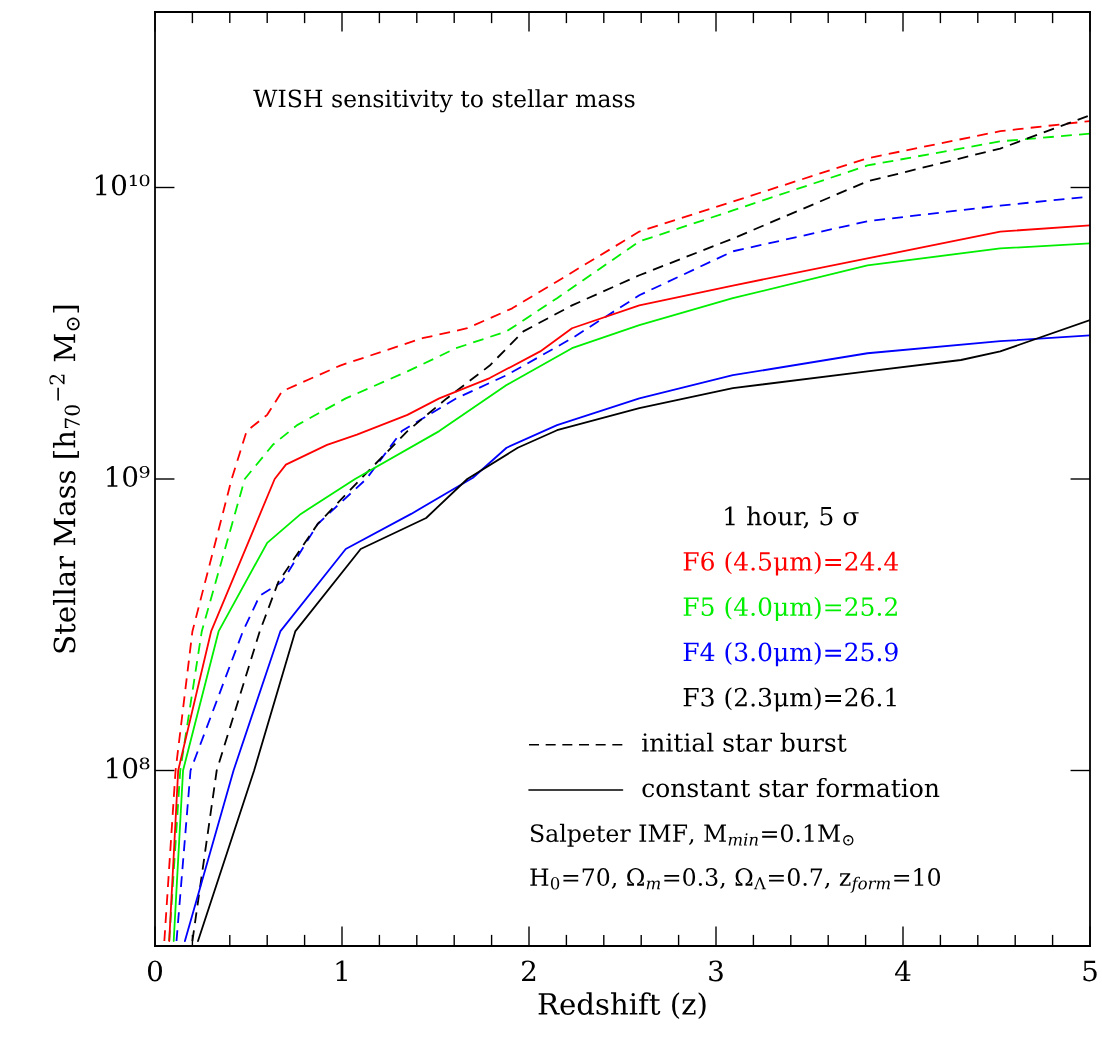 The width and height of the screenshot is (1102, 1044). I want to click on x-tick-label: 4, so click(903, 970).